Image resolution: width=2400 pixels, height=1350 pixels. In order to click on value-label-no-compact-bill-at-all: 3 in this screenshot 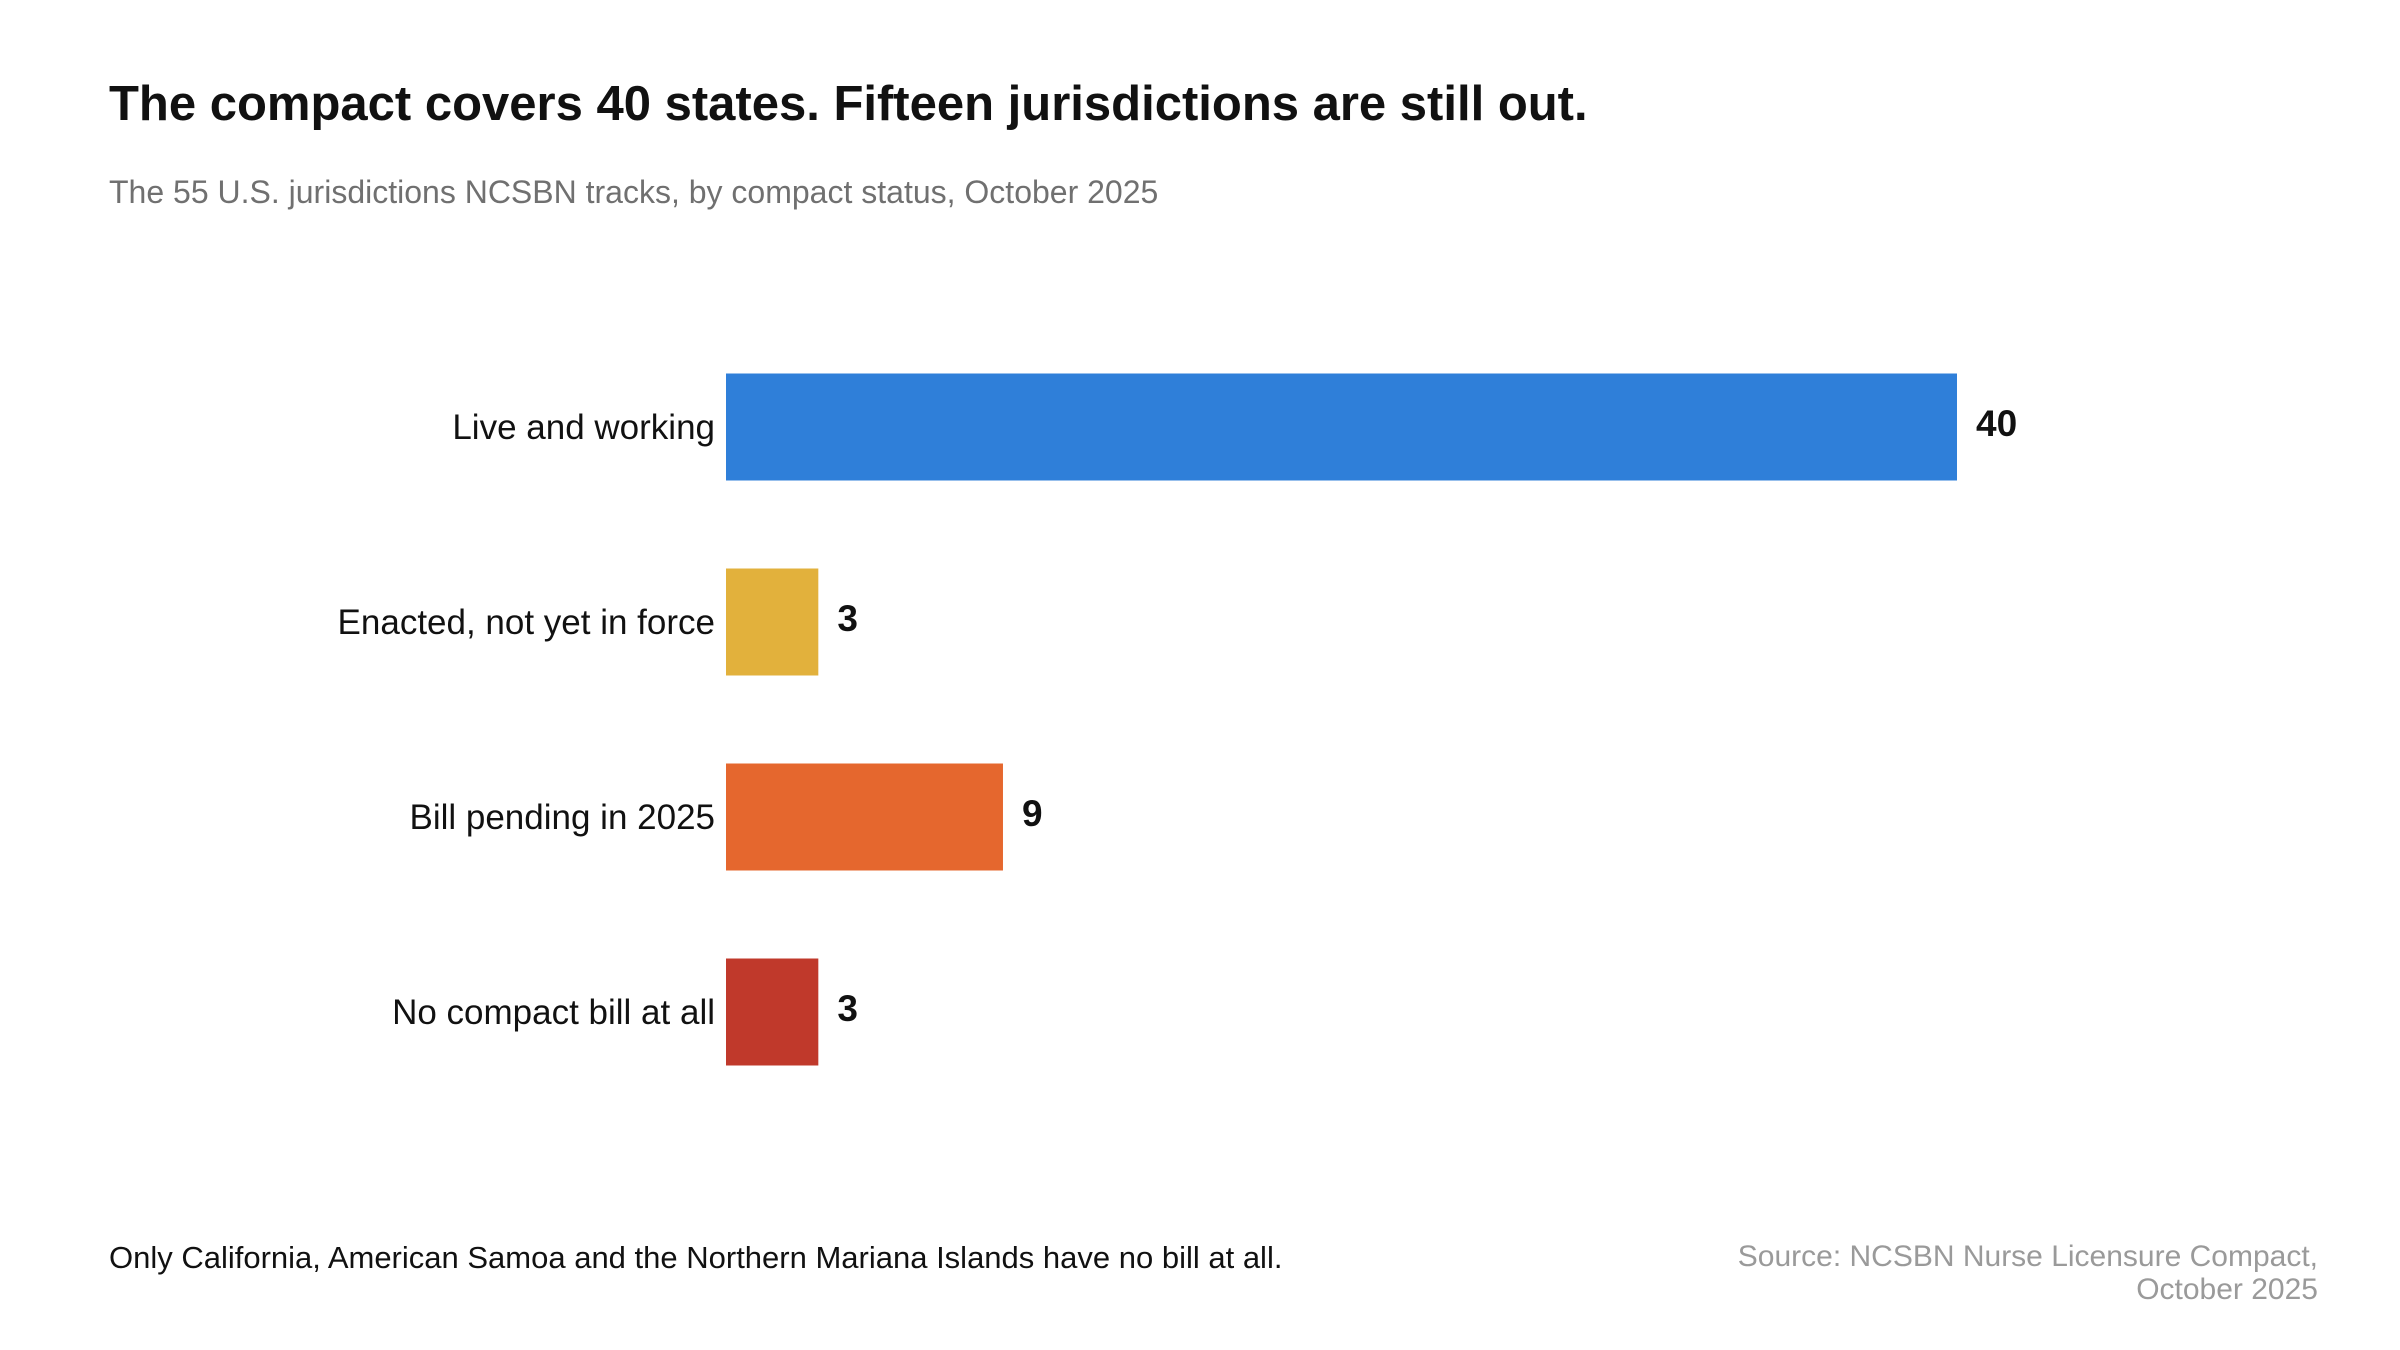, I will do `click(847, 1008)`.